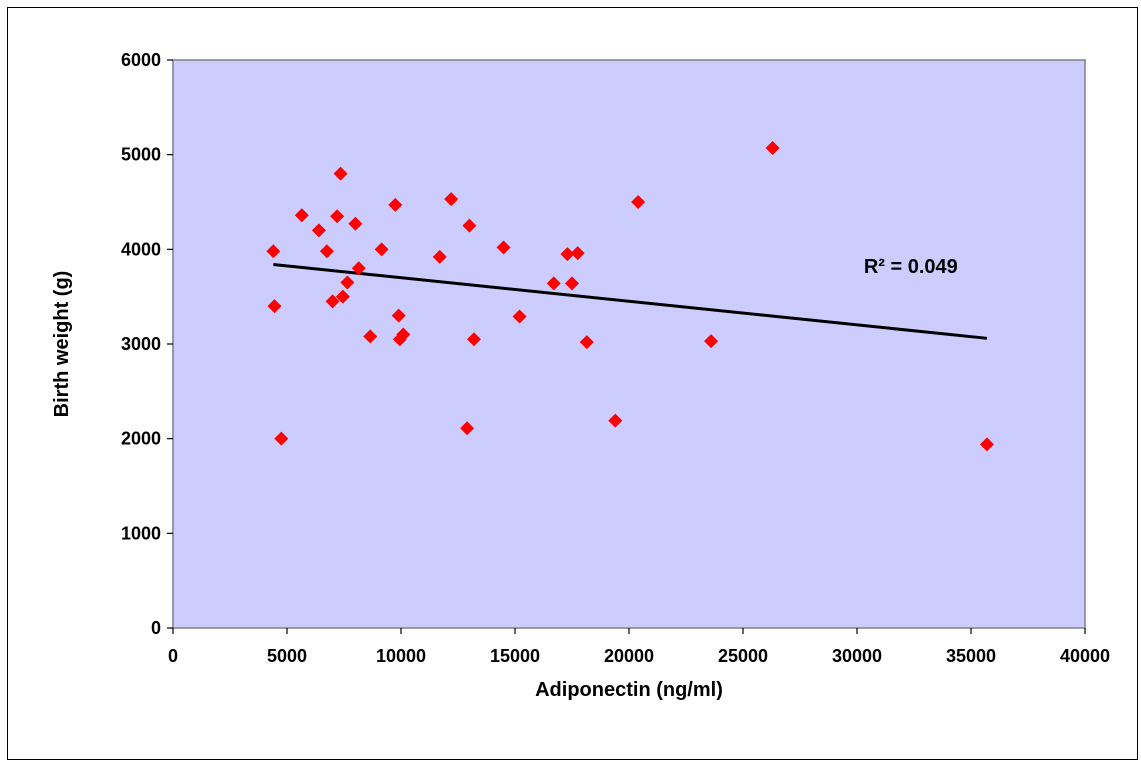  Describe the element at coordinates (515, 656) in the screenshot. I see `x-tick-label: 15000` at that location.